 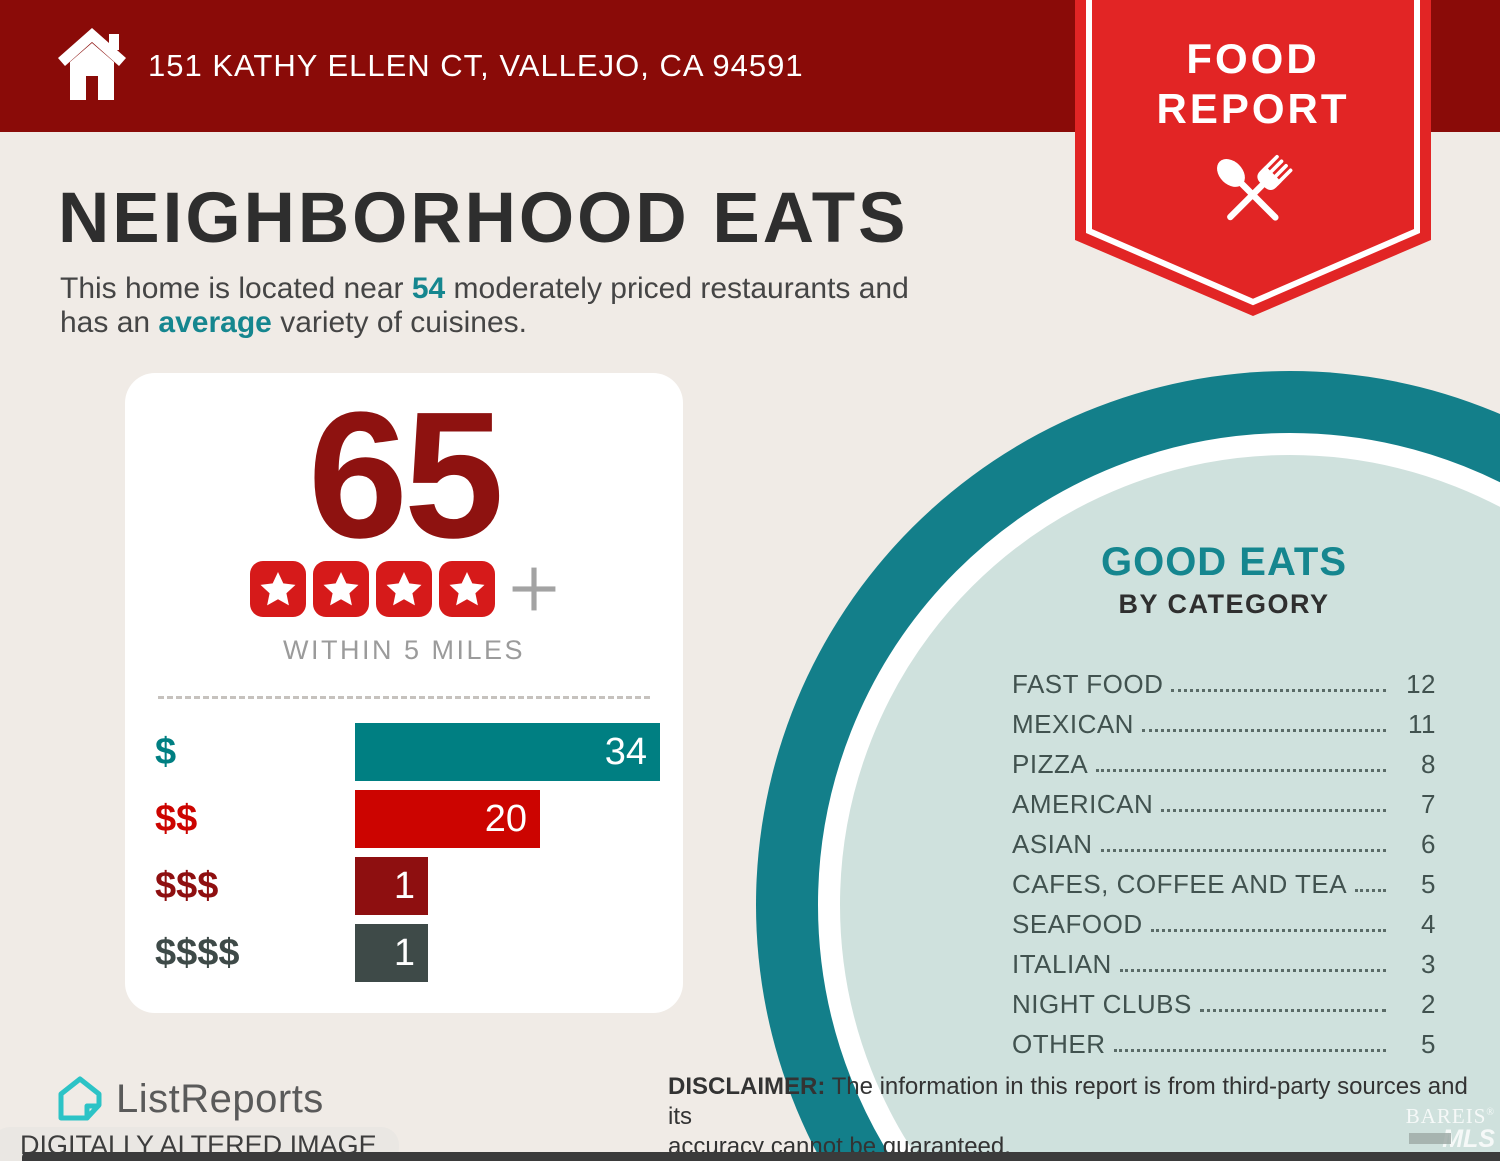 What do you see at coordinates (80, 1098) in the screenshot?
I see `listreports-house-icon` at bounding box center [80, 1098].